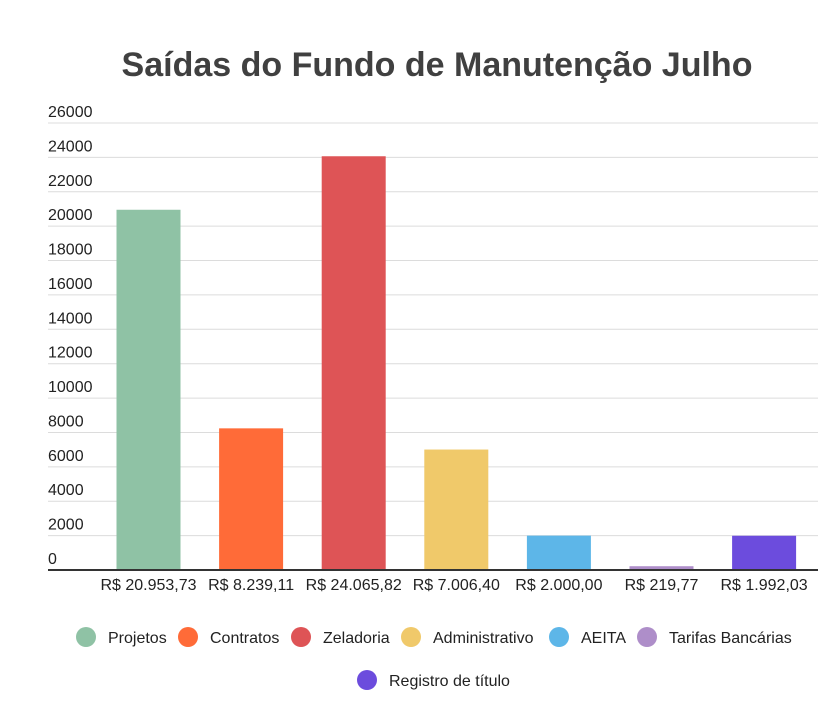  I want to click on y-tick-label: 20000, so click(70, 215).